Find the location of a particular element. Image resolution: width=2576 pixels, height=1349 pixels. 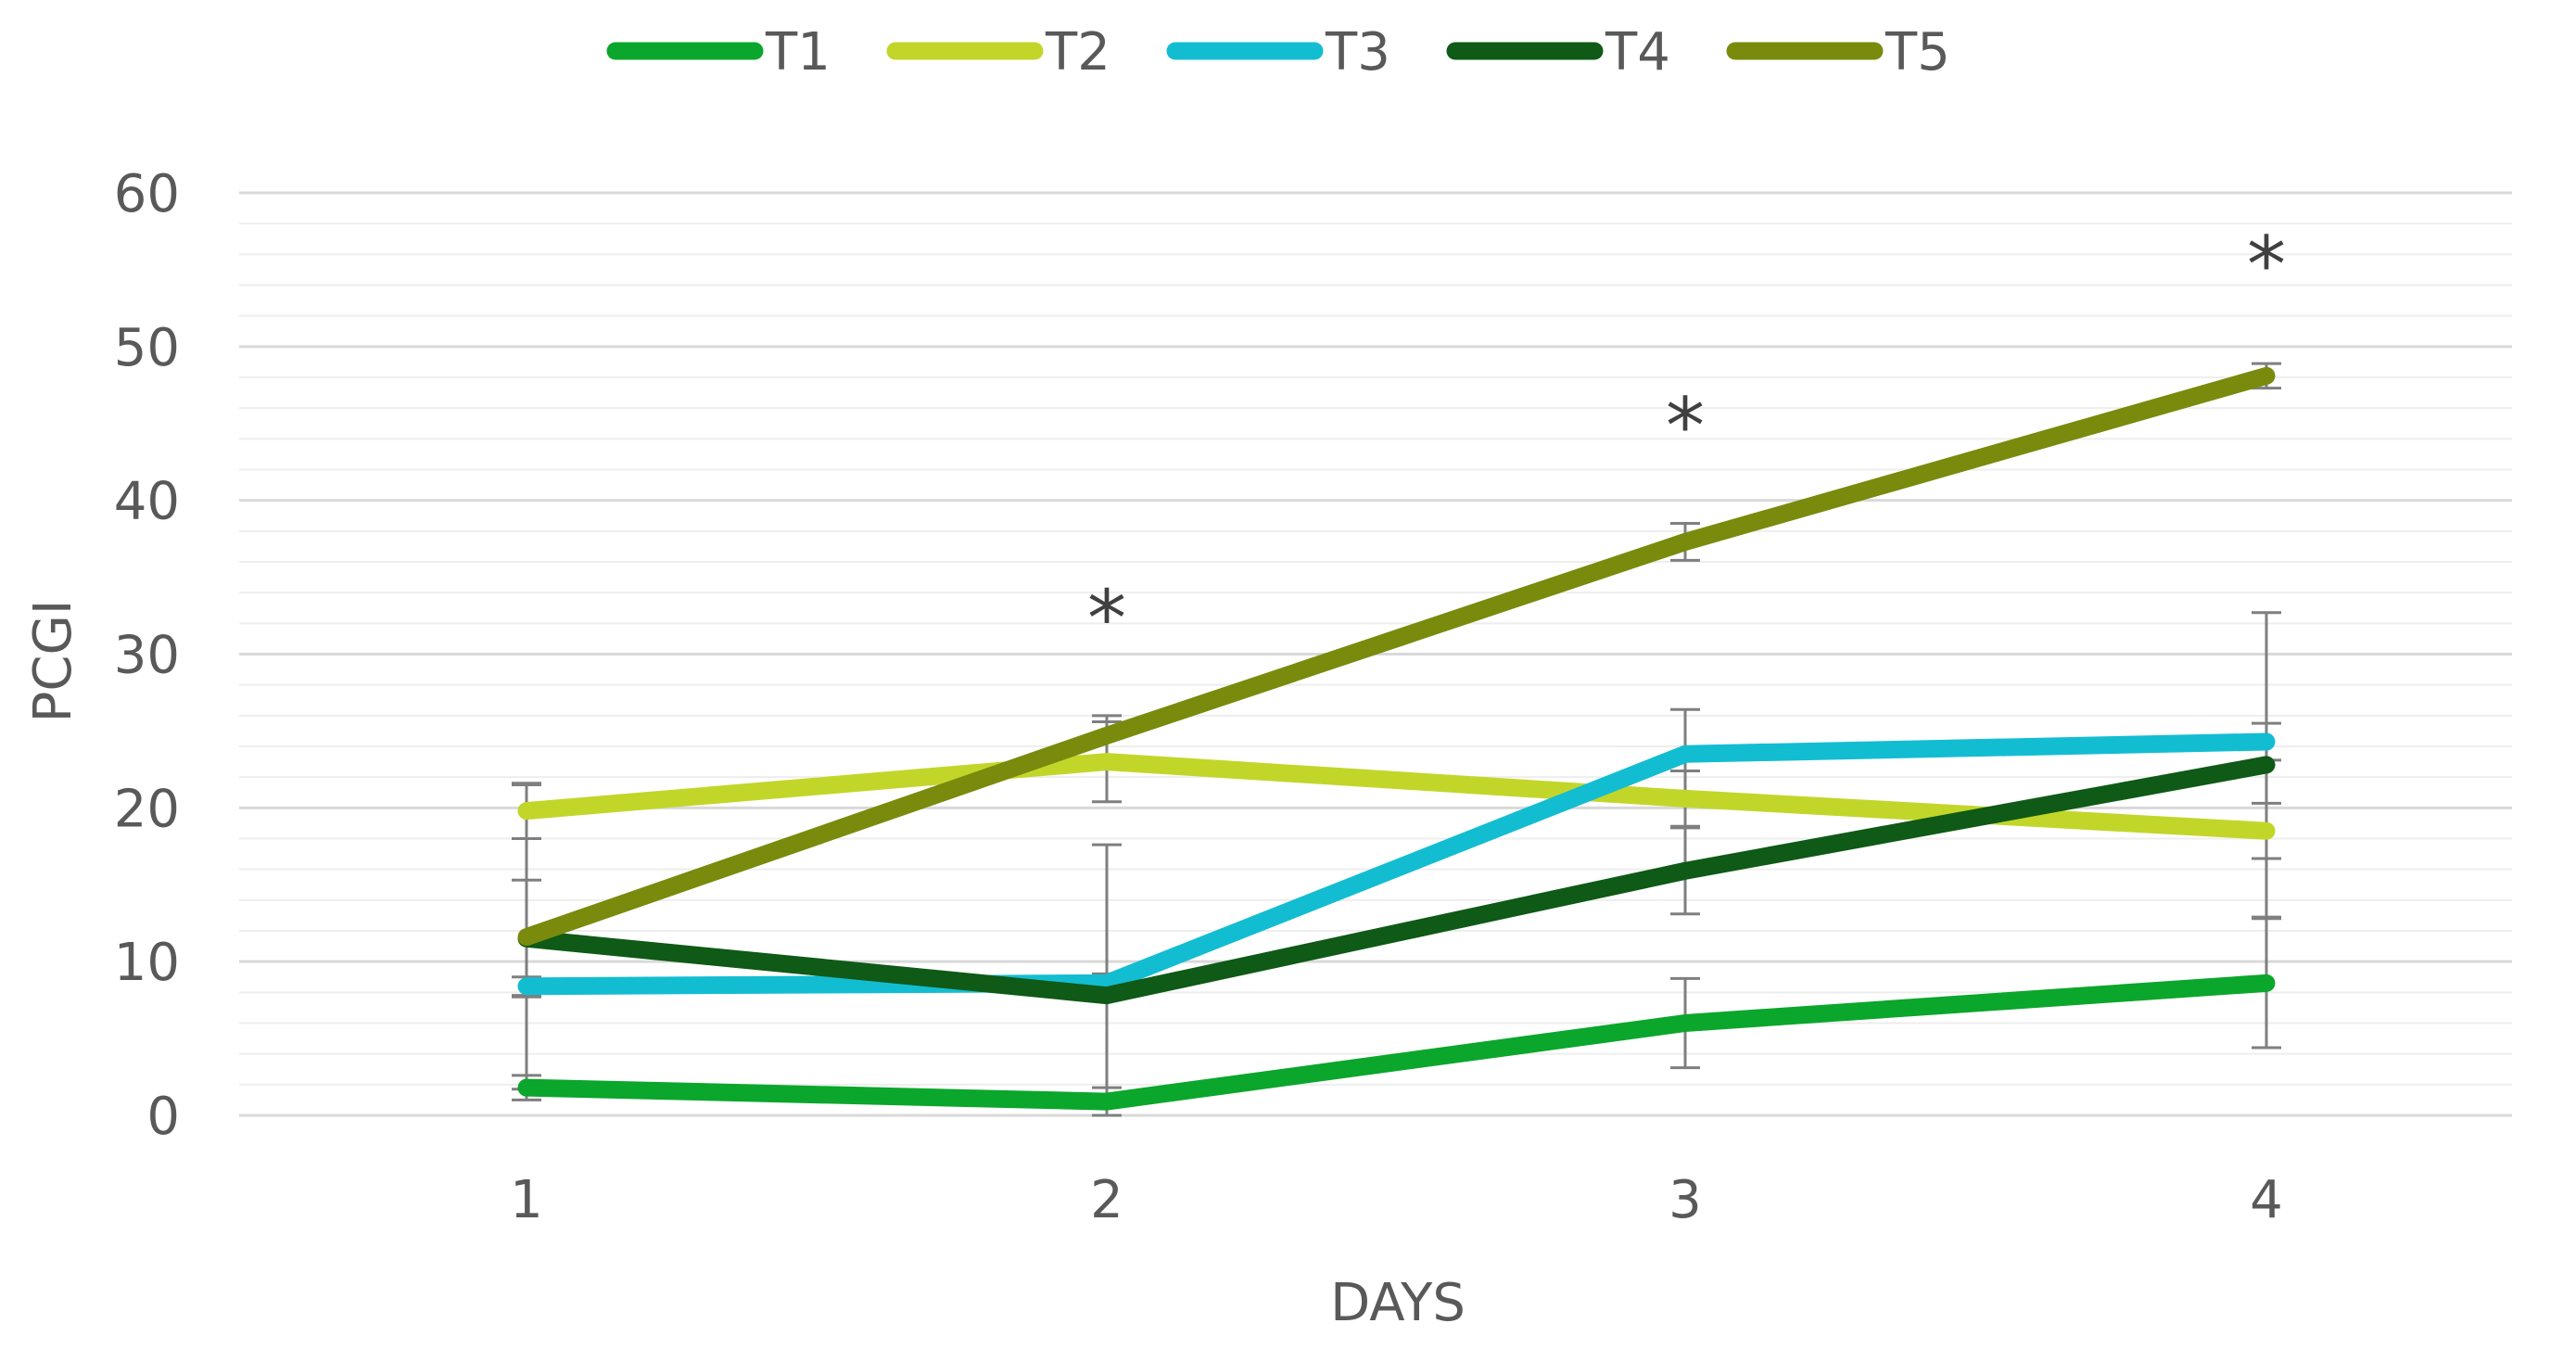

legend-item: T5 is located at coordinates (1838, 52).